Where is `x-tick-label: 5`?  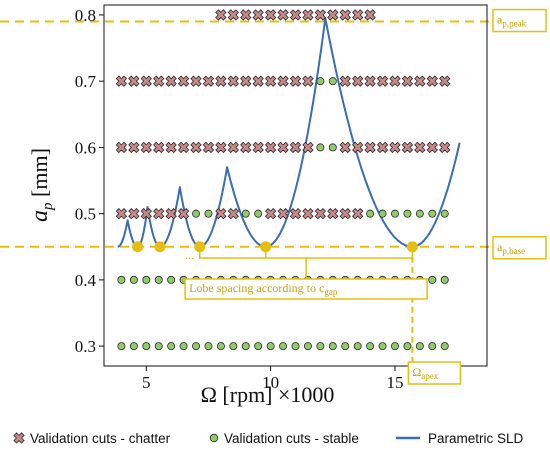 x-tick-label: 5 is located at coordinates (146, 382).